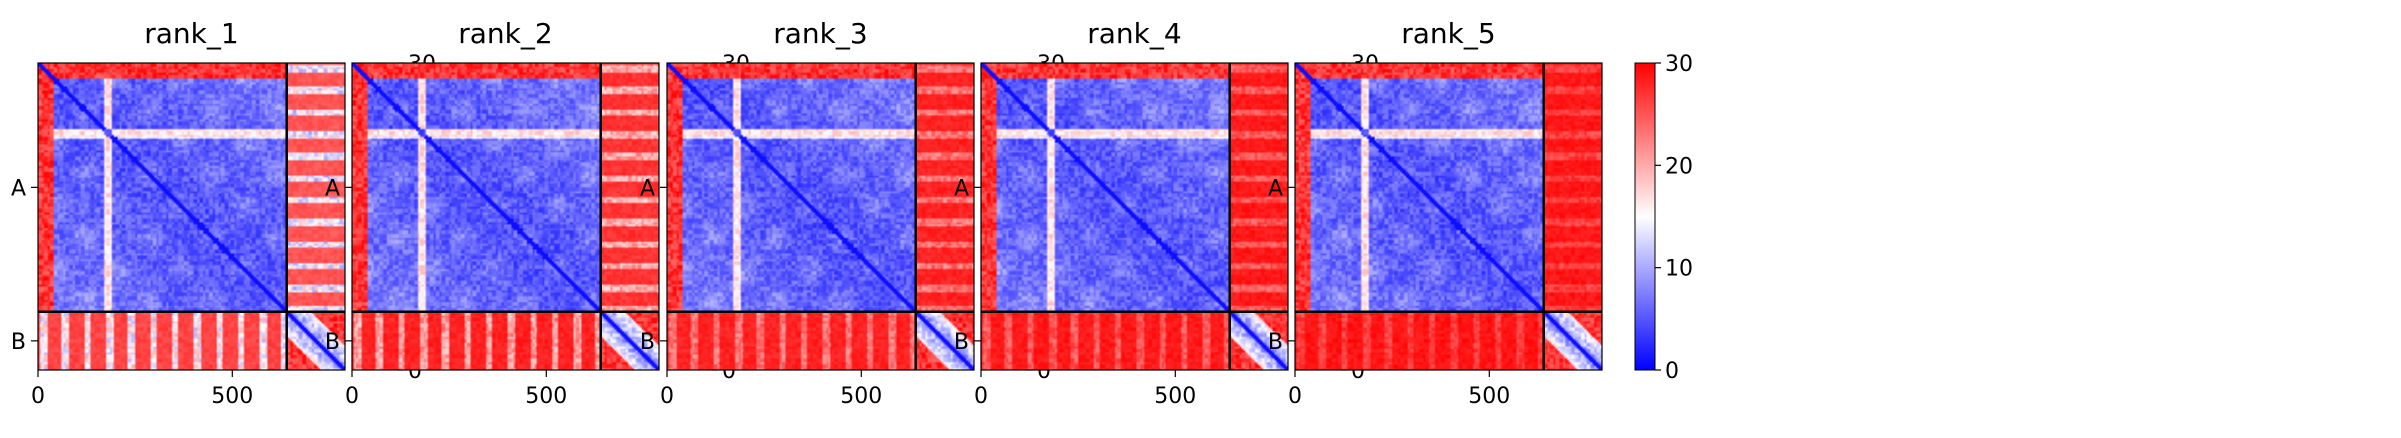  I want to click on colorbar-tick-label: 20, so click(1679, 166).